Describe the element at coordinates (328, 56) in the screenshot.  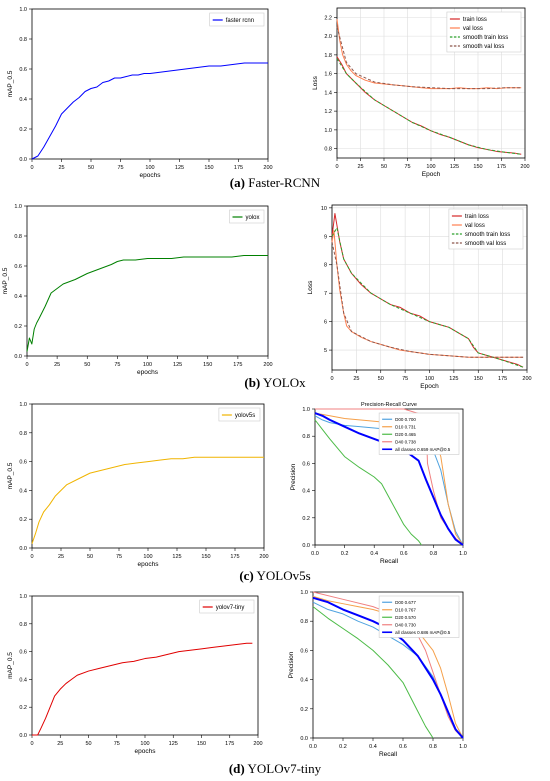
I see `y-tick-label: 1.8` at that location.